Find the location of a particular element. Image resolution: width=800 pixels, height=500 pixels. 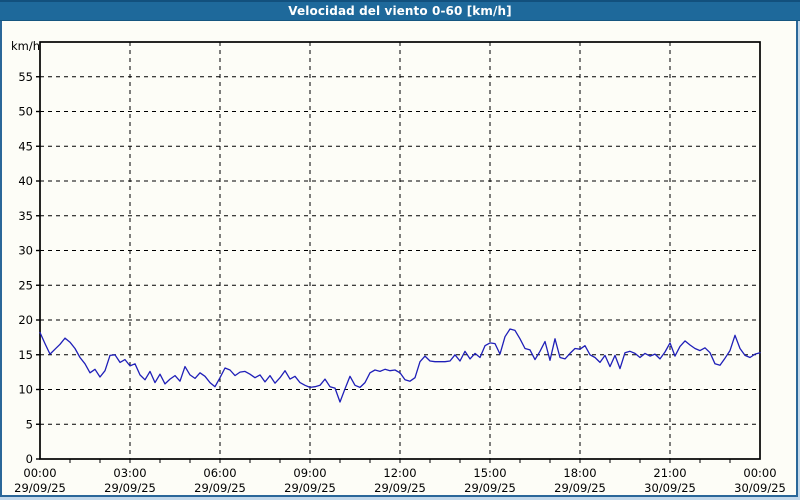

chart-title-bar: Velocidad del viento 0-60 [km/h] is located at coordinates (400, 10).